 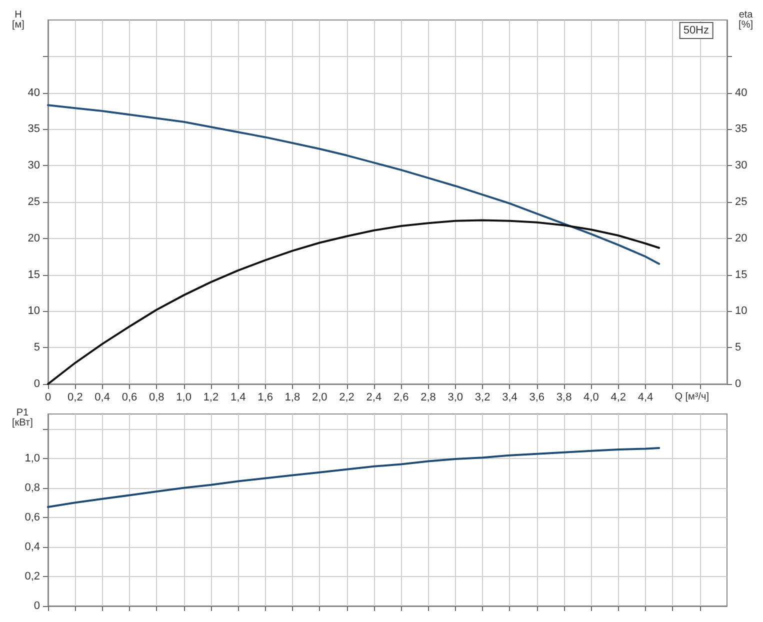 What do you see at coordinates (156, 398) in the screenshot?
I see `x-tick-label: 0,8` at bounding box center [156, 398].